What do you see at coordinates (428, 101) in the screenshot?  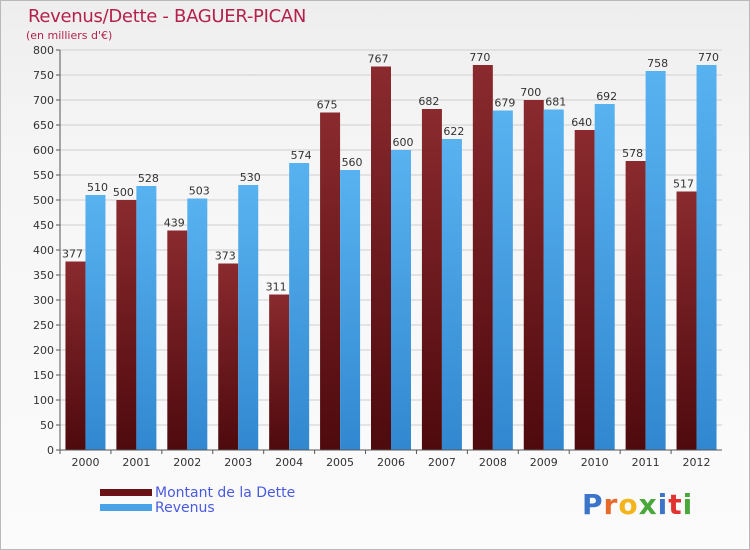 I see `data-label: 682` at bounding box center [428, 101].